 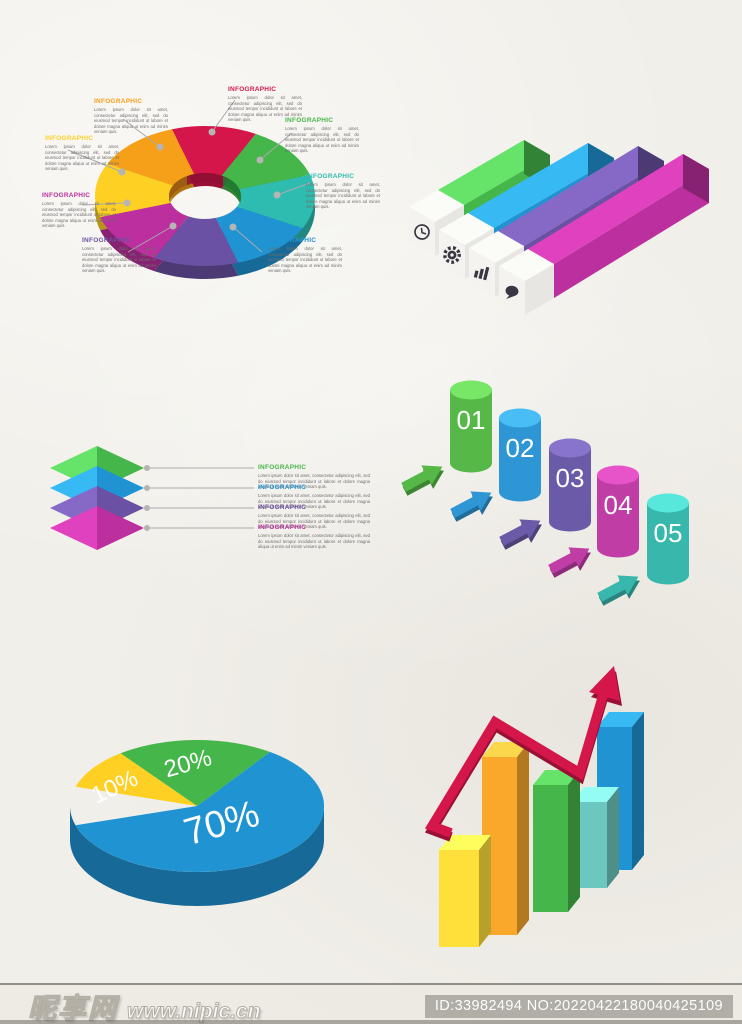 I want to click on cylinder-steps-widget: 01 02 03 04 05, so click(x=558, y=494).